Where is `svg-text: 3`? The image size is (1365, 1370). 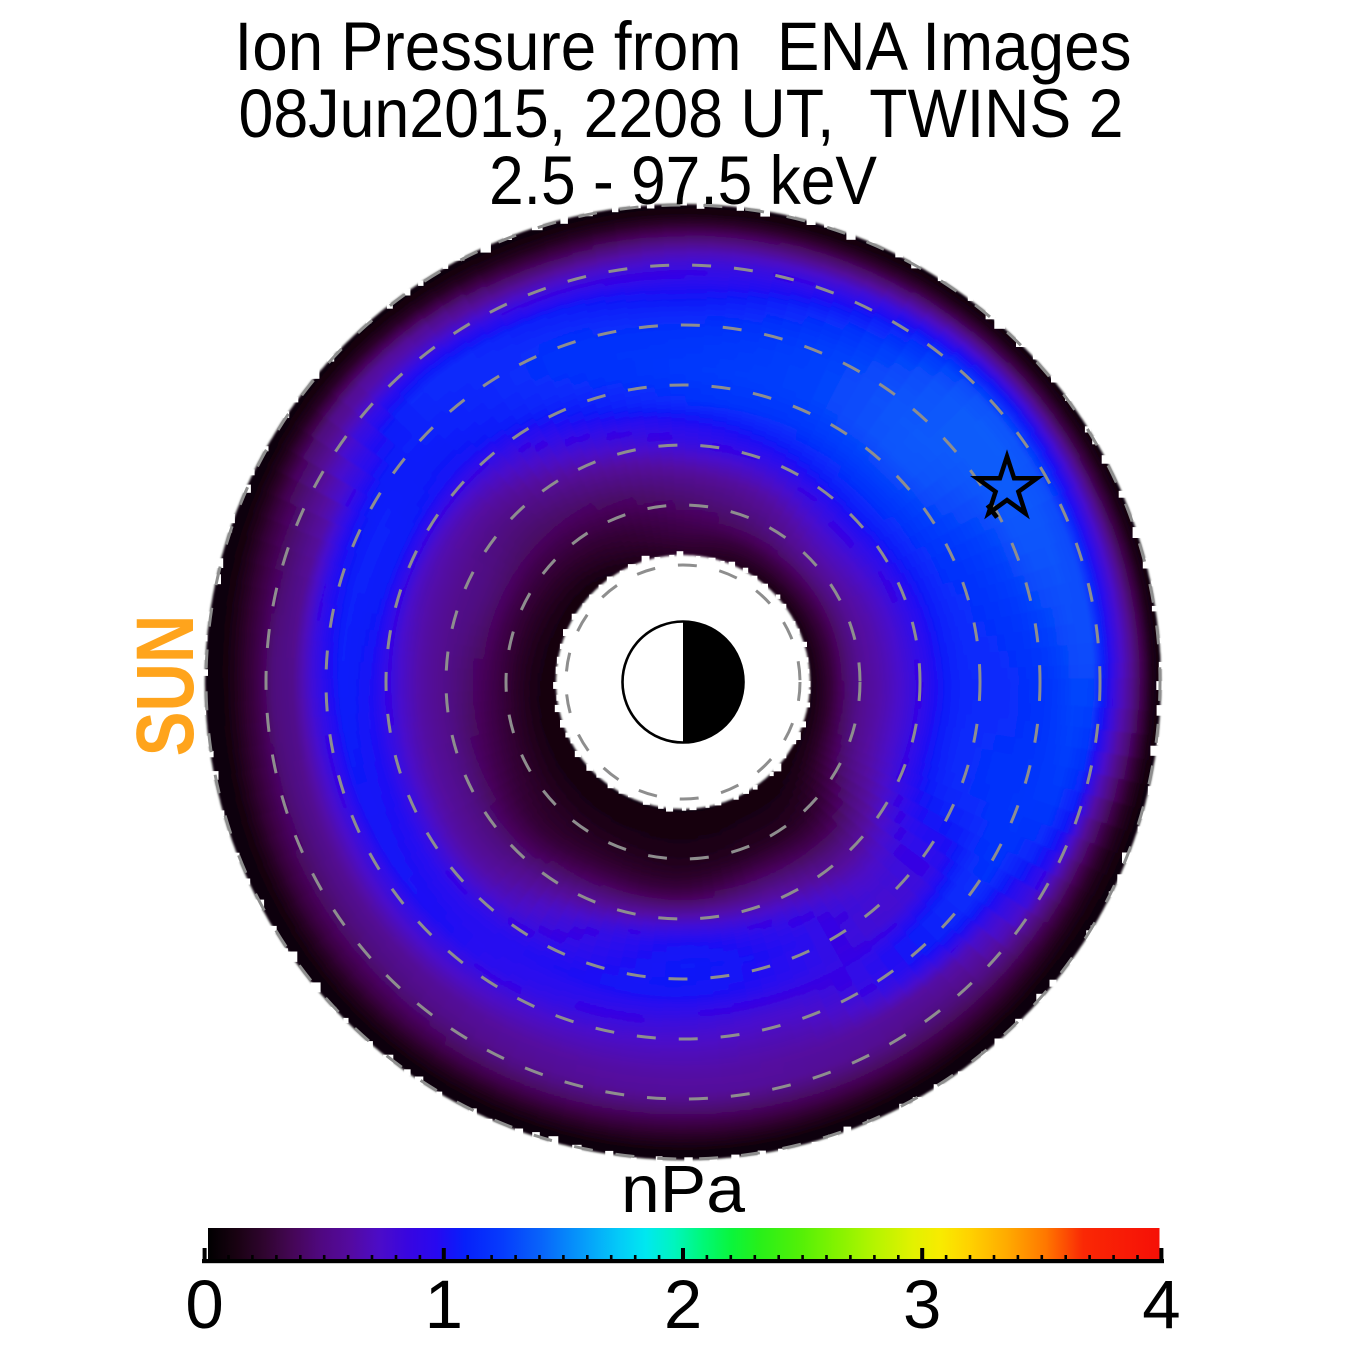 svg-text: 3 is located at coordinates (922, 1304).